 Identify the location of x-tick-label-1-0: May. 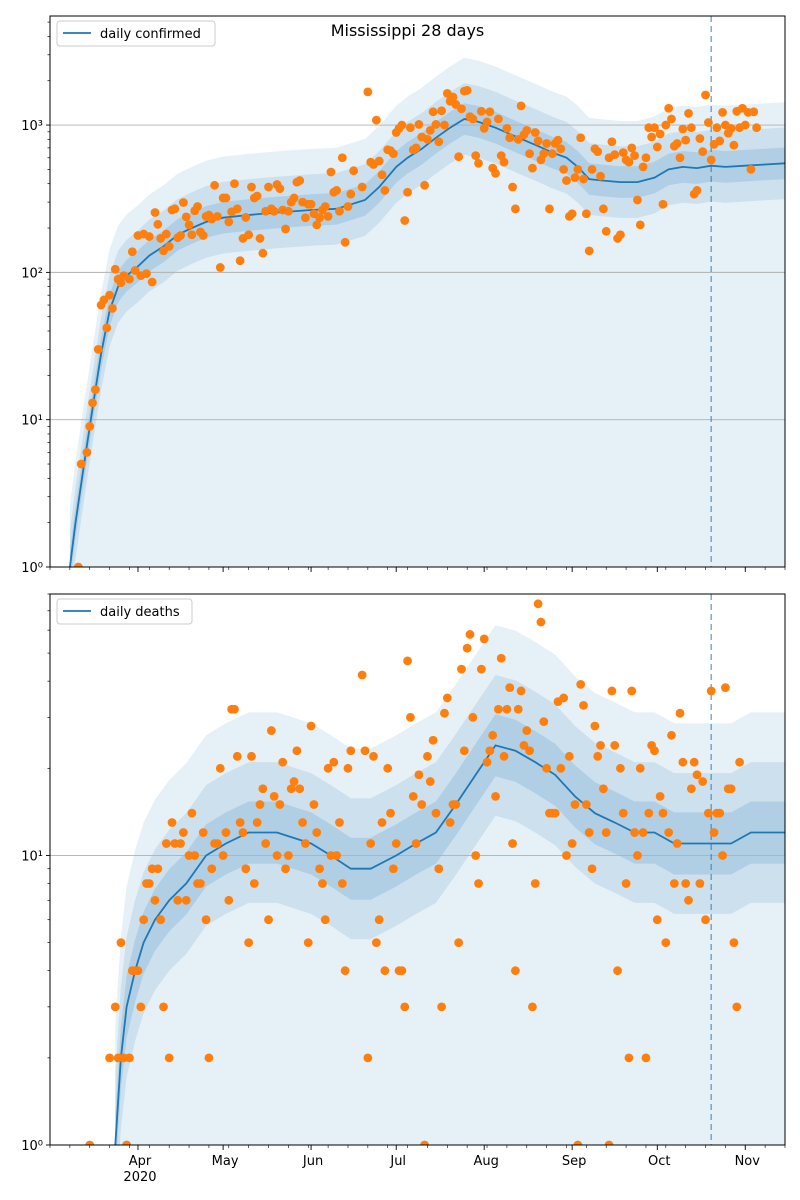
(225, 1161).